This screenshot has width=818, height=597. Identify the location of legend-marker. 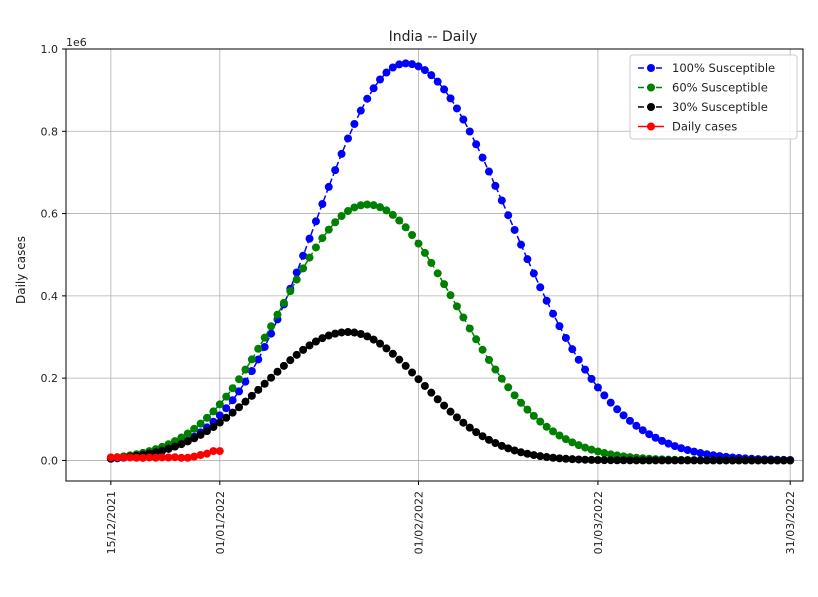
(651, 107).